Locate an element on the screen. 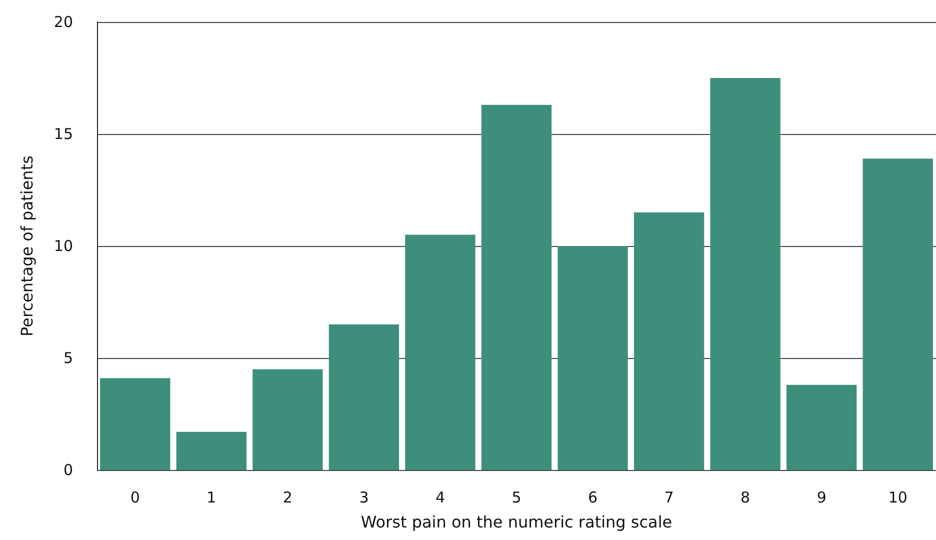 Image resolution: width=936 pixels, height=540 pixels. x-tick-label: 6 is located at coordinates (593, 497).